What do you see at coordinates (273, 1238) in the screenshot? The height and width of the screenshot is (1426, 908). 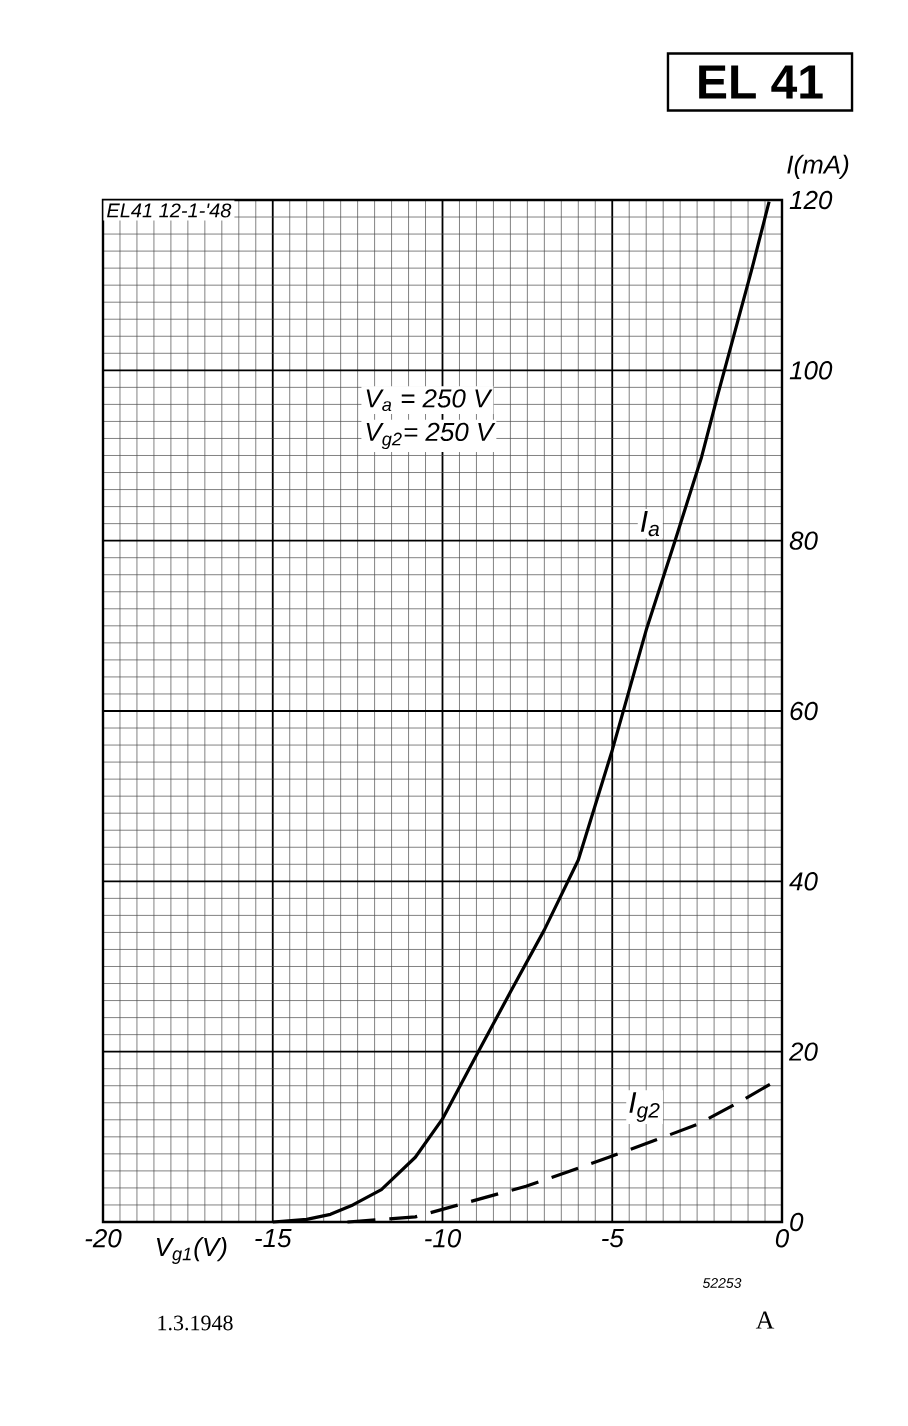 I see `x-tick-label: -15` at bounding box center [273, 1238].